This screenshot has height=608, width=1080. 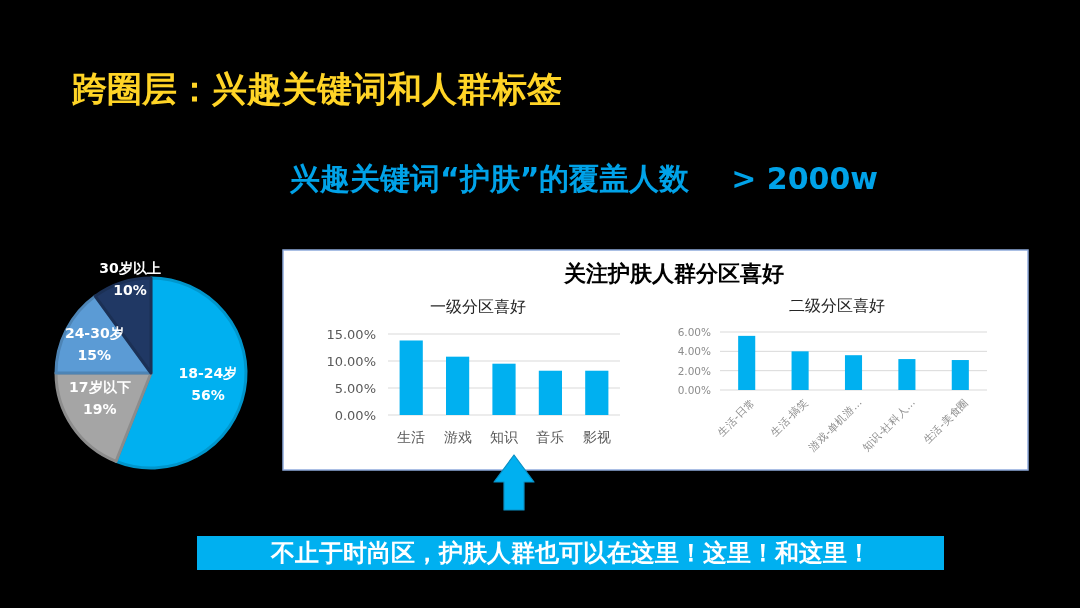 I want to click on value-label: 10%, so click(x=130, y=290).